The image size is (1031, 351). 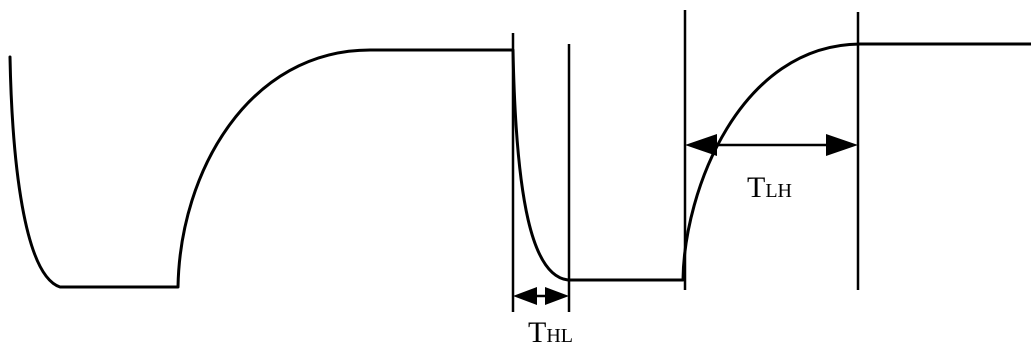 I want to click on tlh-dimension-arrow, so click(x=771, y=145).